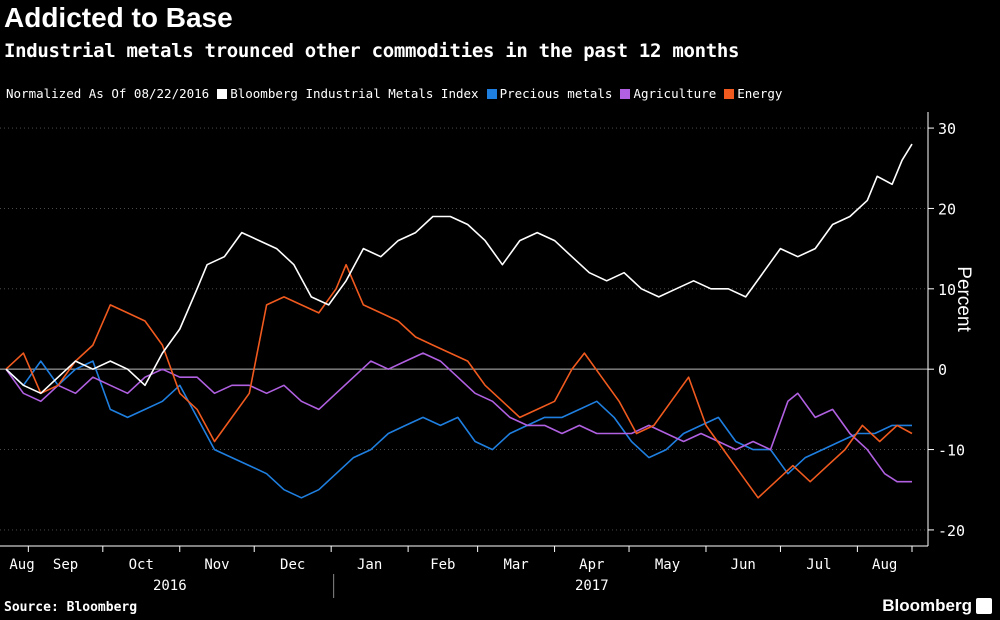 This screenshot has width=1000, height=620. I want to click on x-tick-label: May, so click(667, 565).